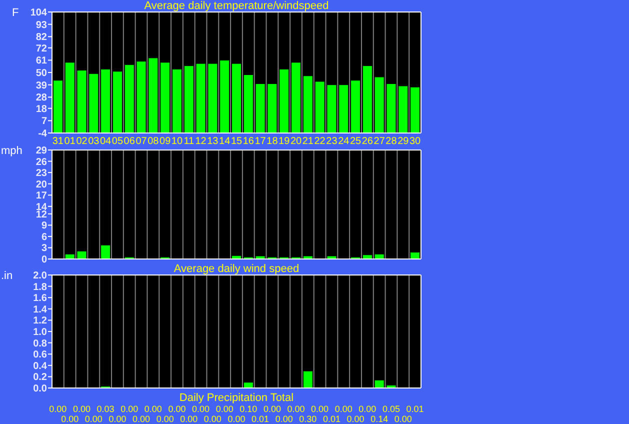 This screenshot has height=424, width=629. Describe the element at coordinates (166, 141) in the screenshot. I see `x-tick-label: 09` at that location.